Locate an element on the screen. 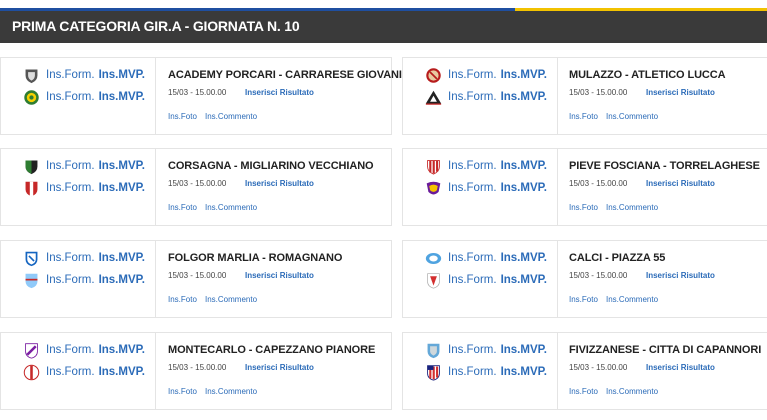  shield-red-white-stripes-icon is located at coordinates (433, 372).